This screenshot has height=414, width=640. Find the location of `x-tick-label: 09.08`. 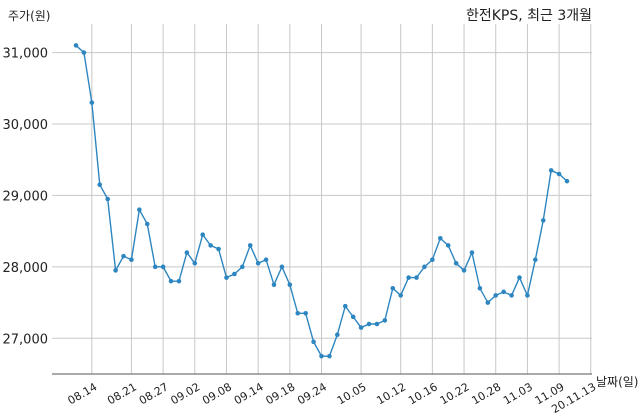

x-tick-label: 09.08 is located at coordinates (217, 393).